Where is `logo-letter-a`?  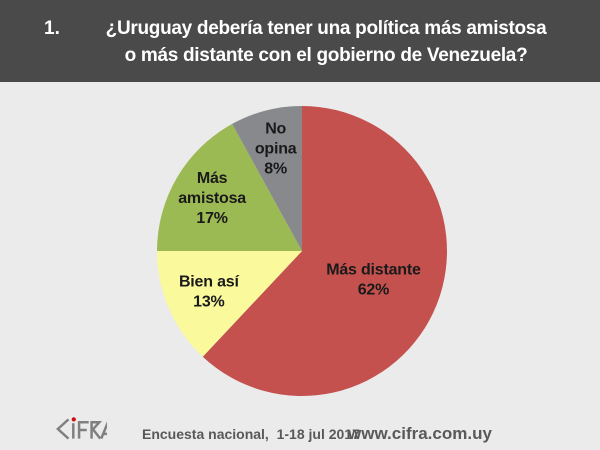 logo-letter-a is located at coordinates (103, 430).